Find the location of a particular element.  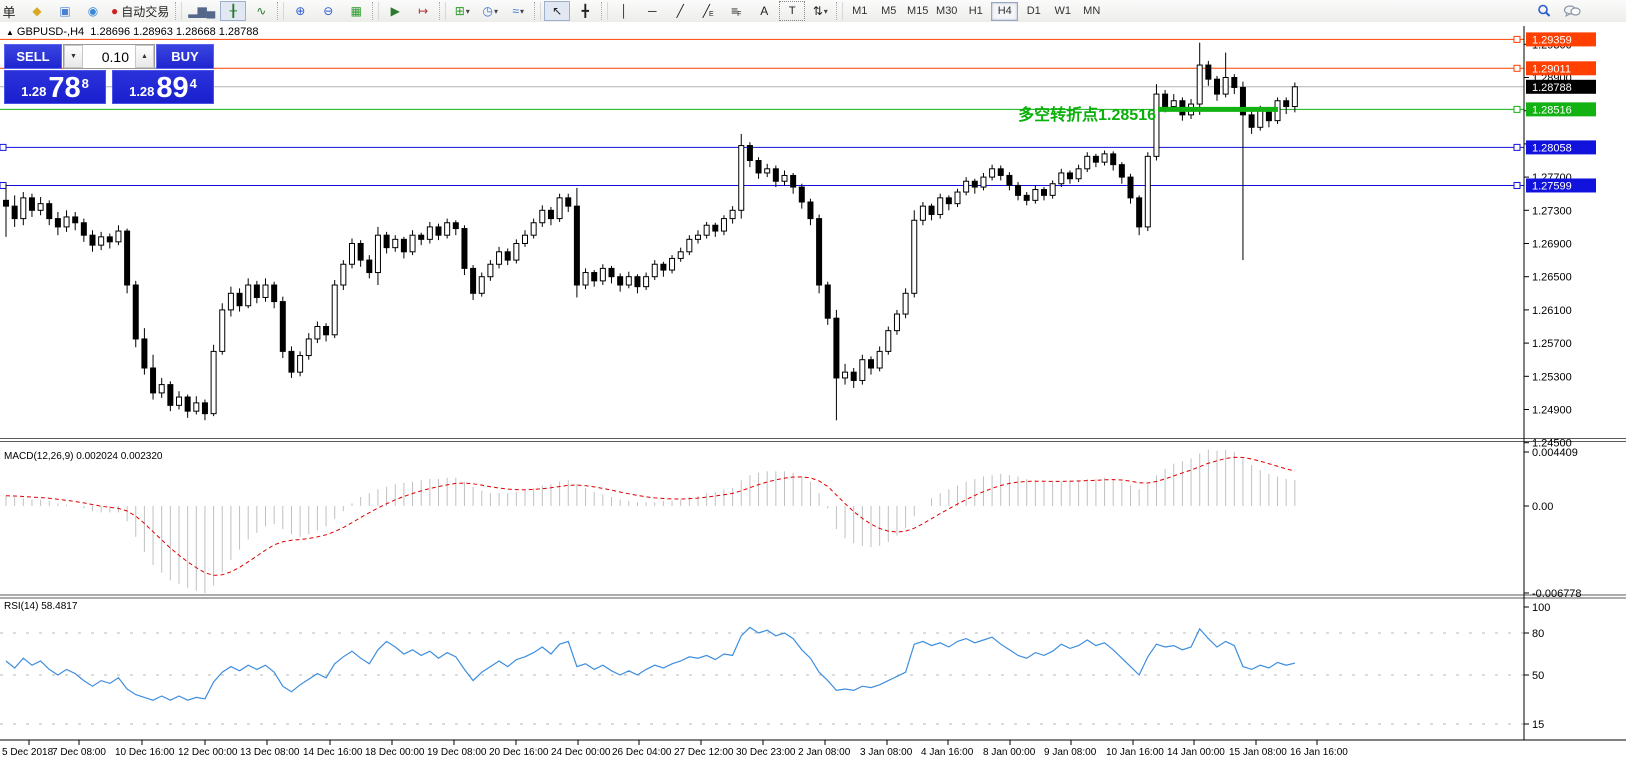

timeframe-m15: M15 is located at coordinates (918, 11).